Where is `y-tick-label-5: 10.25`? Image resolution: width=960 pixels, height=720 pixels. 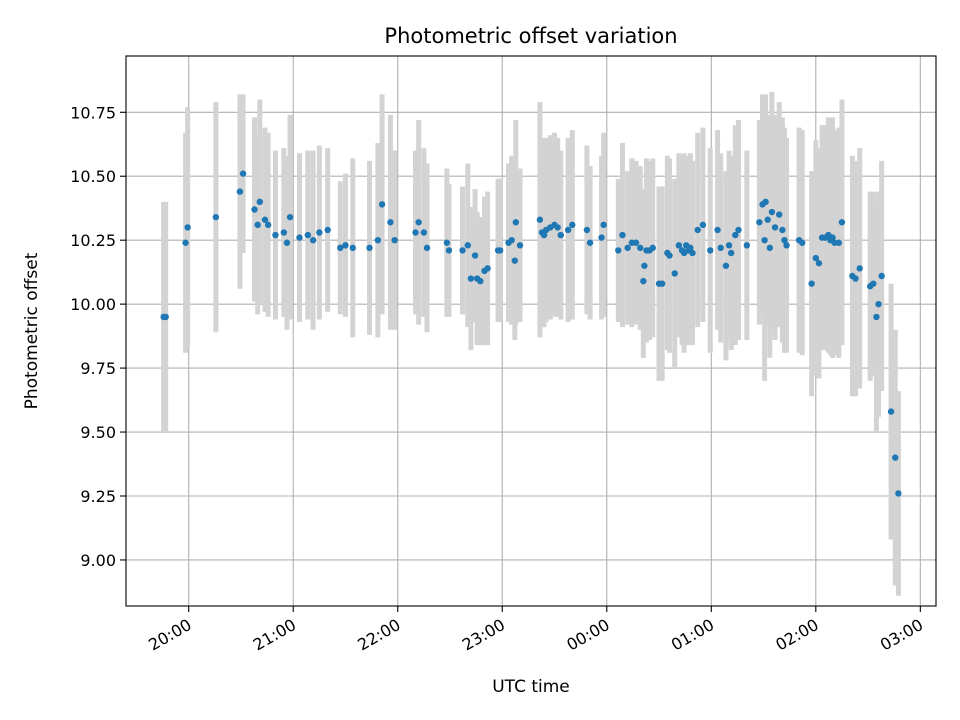
y-tick-label-5: 10.25 is located at coordinates (93, 240).